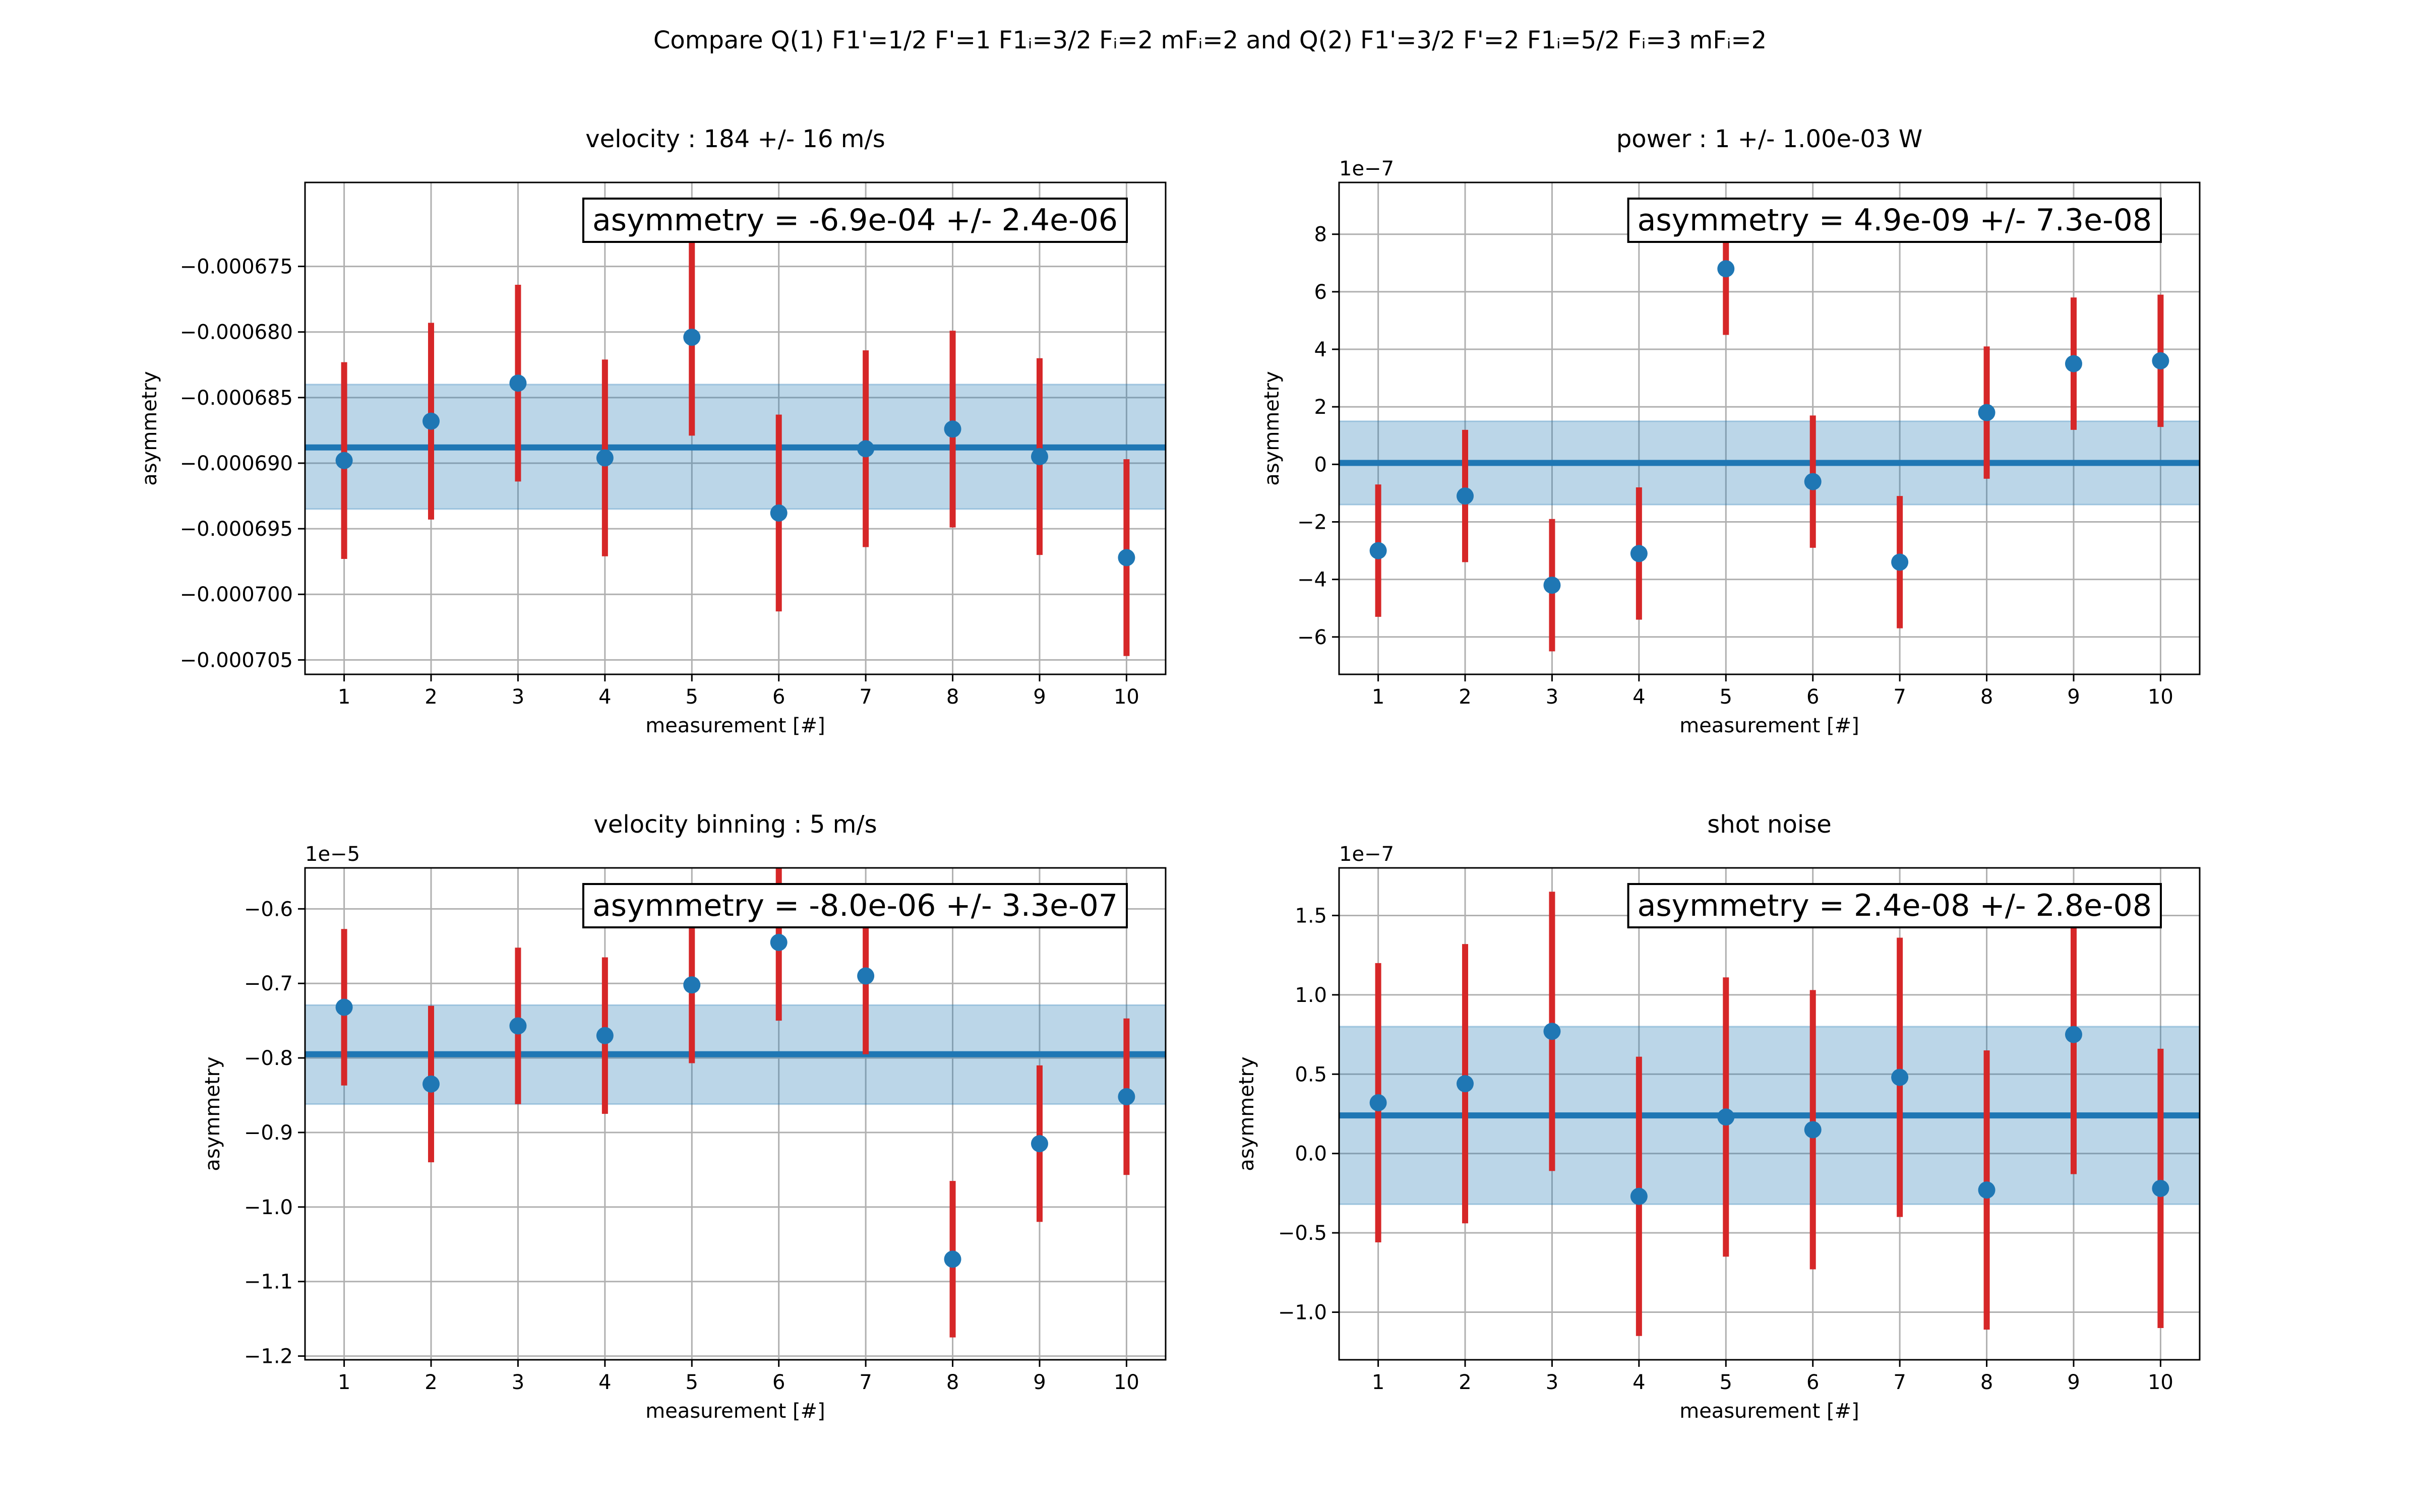 The width and height of the screenshot is (2420, 1512). I want to click on y-tick-label: 2, so click(1320, 407).